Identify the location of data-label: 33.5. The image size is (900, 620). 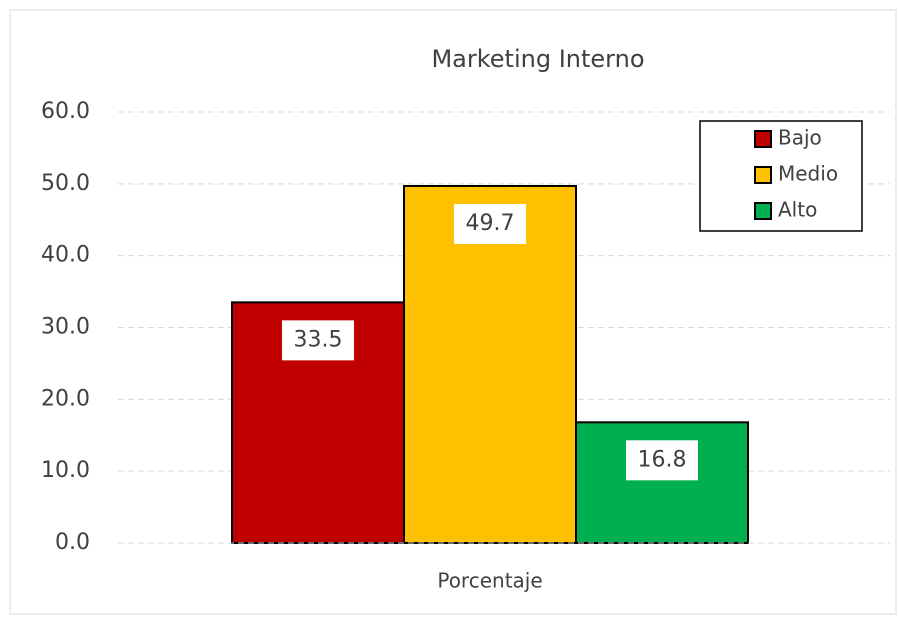
(318, 339).